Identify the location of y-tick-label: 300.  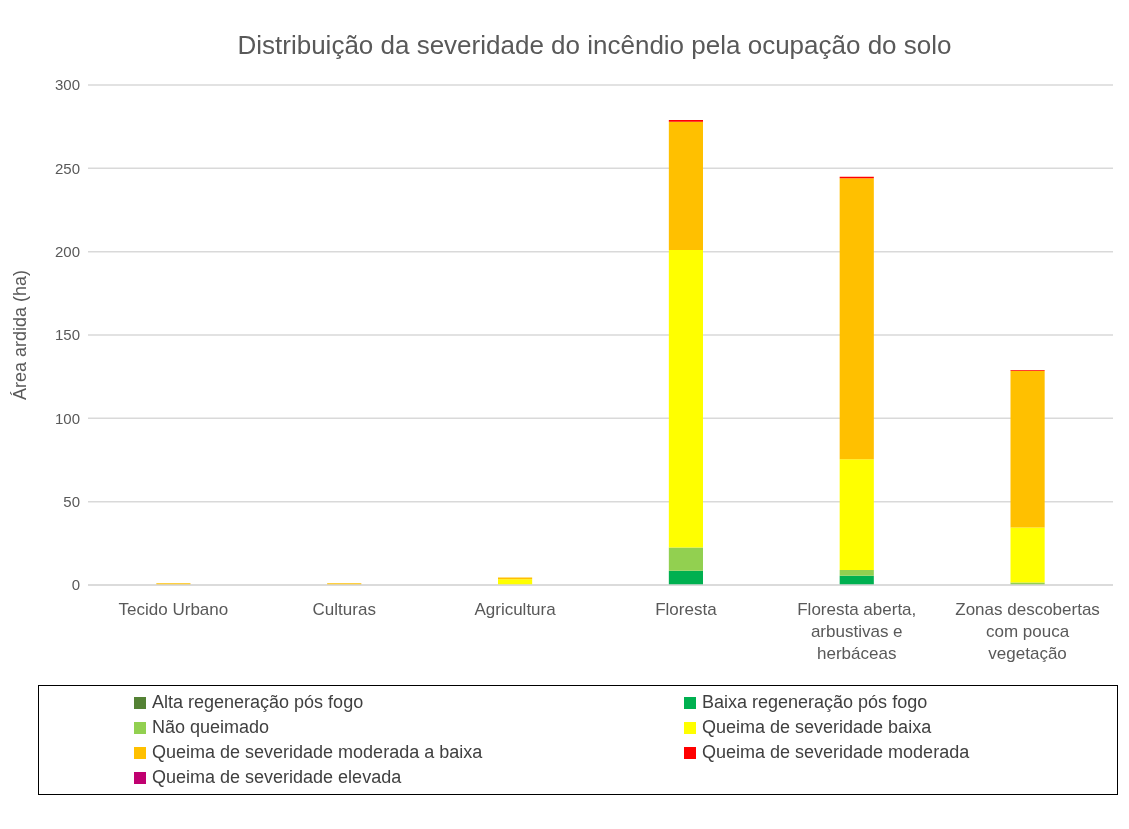
(67, 85).